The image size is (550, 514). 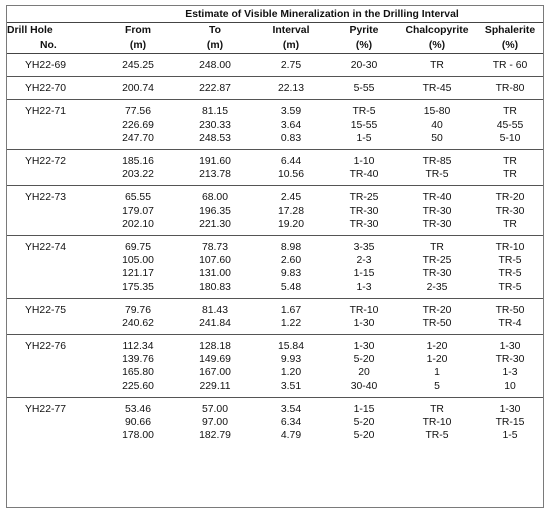 I want to click on cell-to: 213.78, so click(x=215, y=177).